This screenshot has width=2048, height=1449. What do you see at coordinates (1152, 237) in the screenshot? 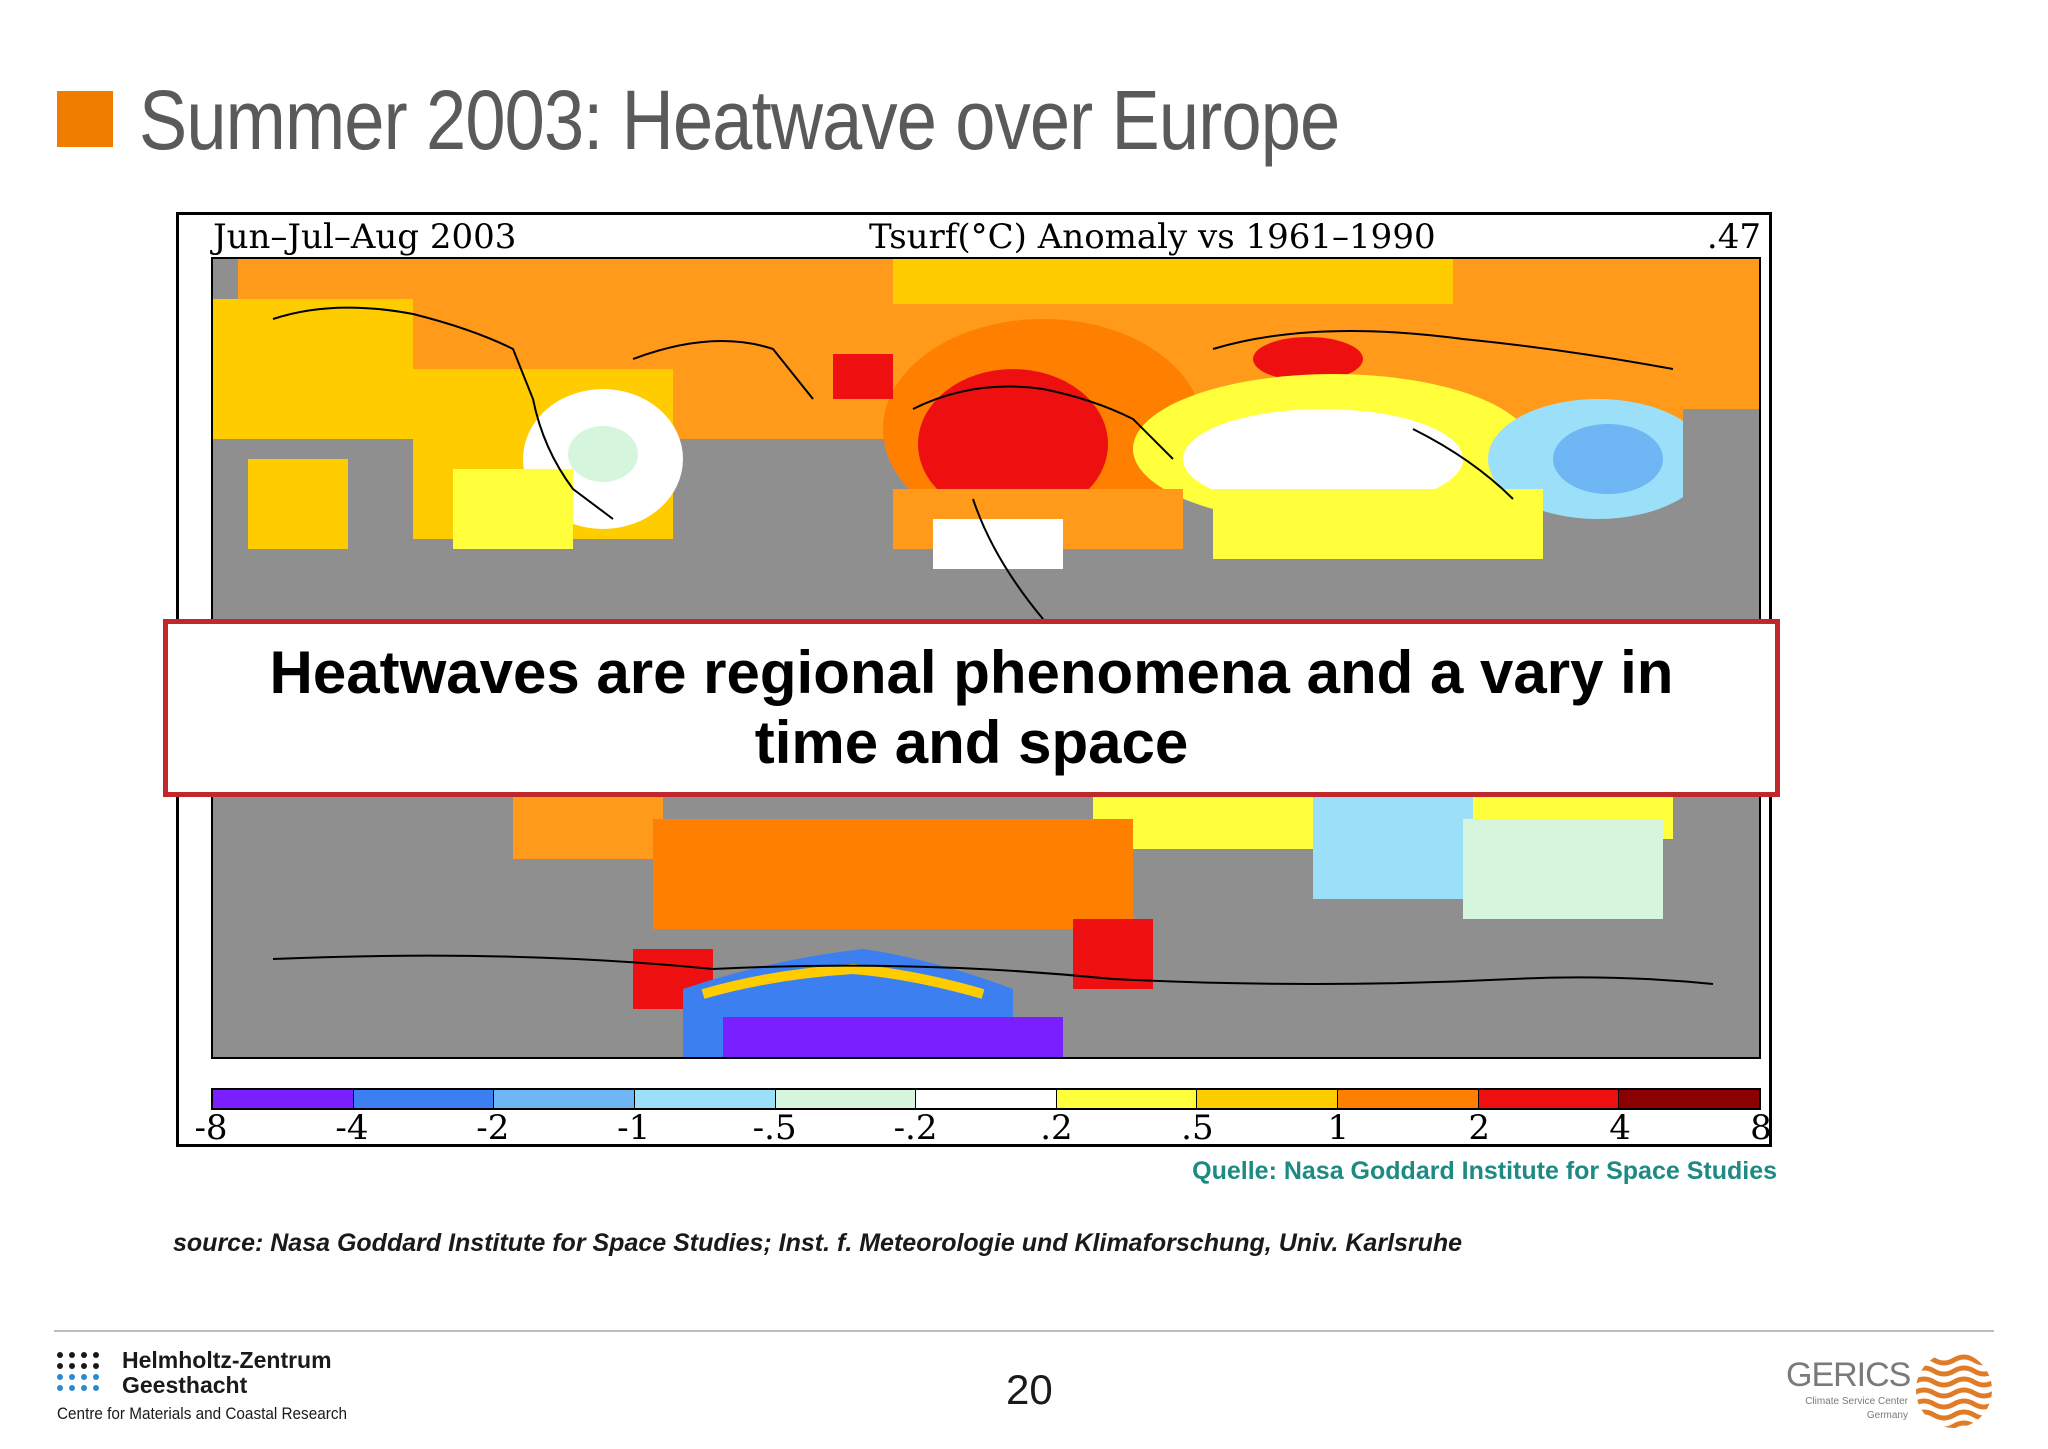
I see `map-variable-label: Tsurf(°C) Anomaly vs 1961–1990` at bounding box center [1152, 237].